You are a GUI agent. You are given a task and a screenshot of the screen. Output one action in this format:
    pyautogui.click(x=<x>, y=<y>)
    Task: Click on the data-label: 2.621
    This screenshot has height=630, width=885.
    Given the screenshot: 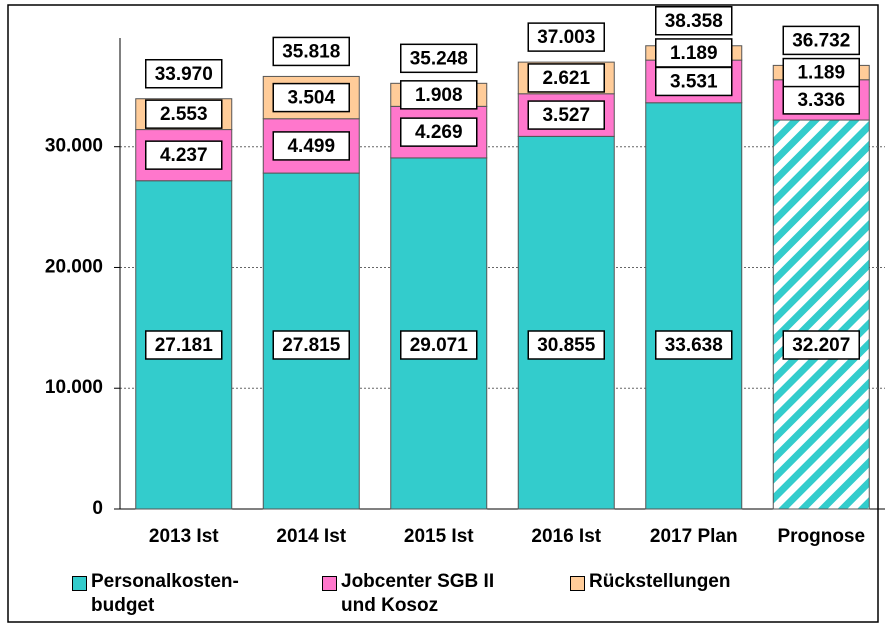 What is the action you would take?
    pyautogui.click(x=566, y=78)
    